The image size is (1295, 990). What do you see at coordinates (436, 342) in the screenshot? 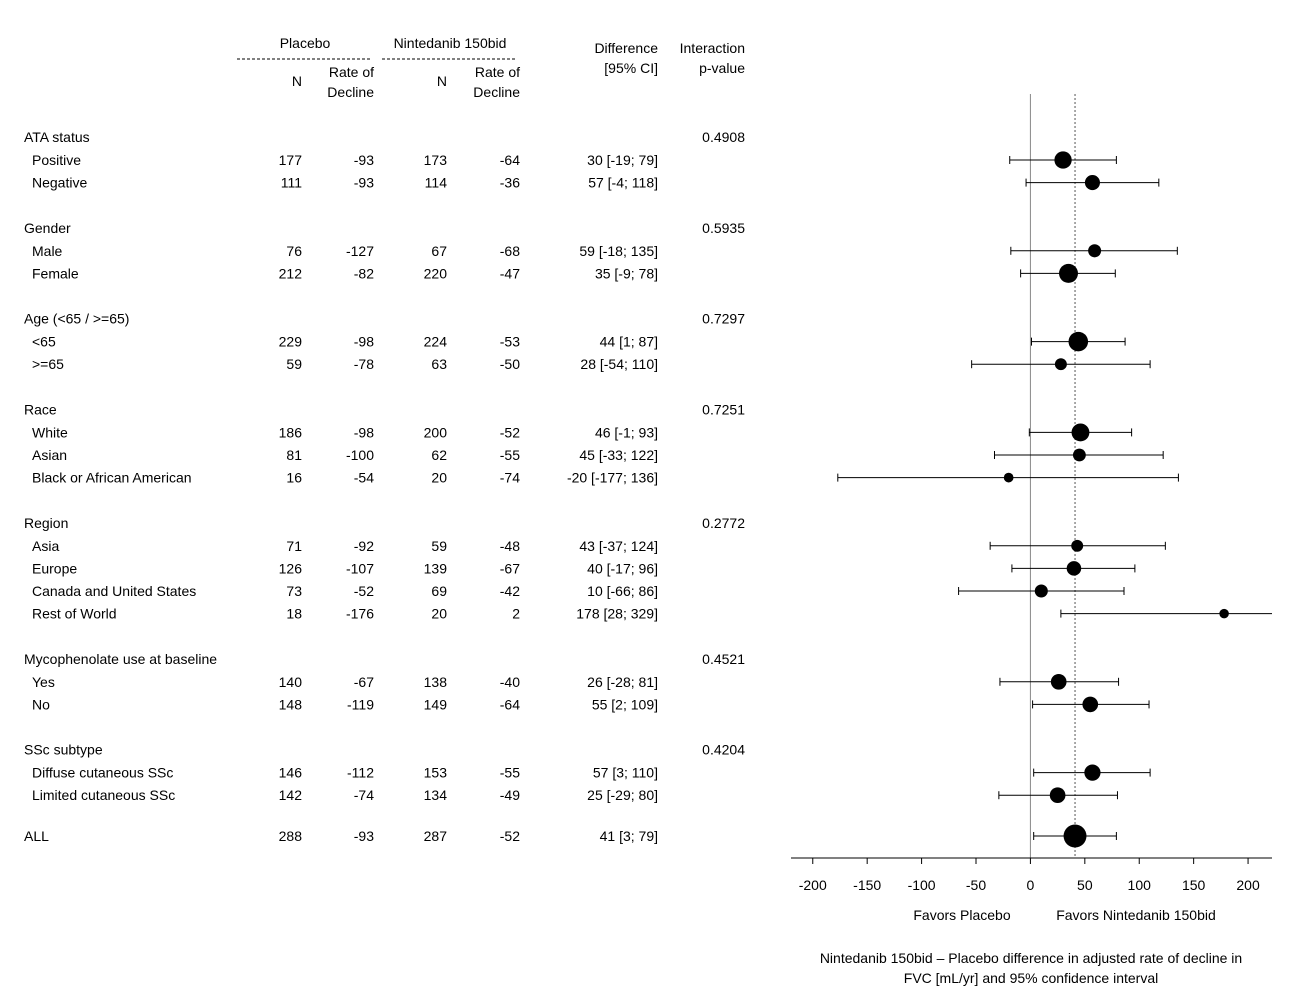
I see `nintedanib-n: 224` at bounding box center [436, 342].